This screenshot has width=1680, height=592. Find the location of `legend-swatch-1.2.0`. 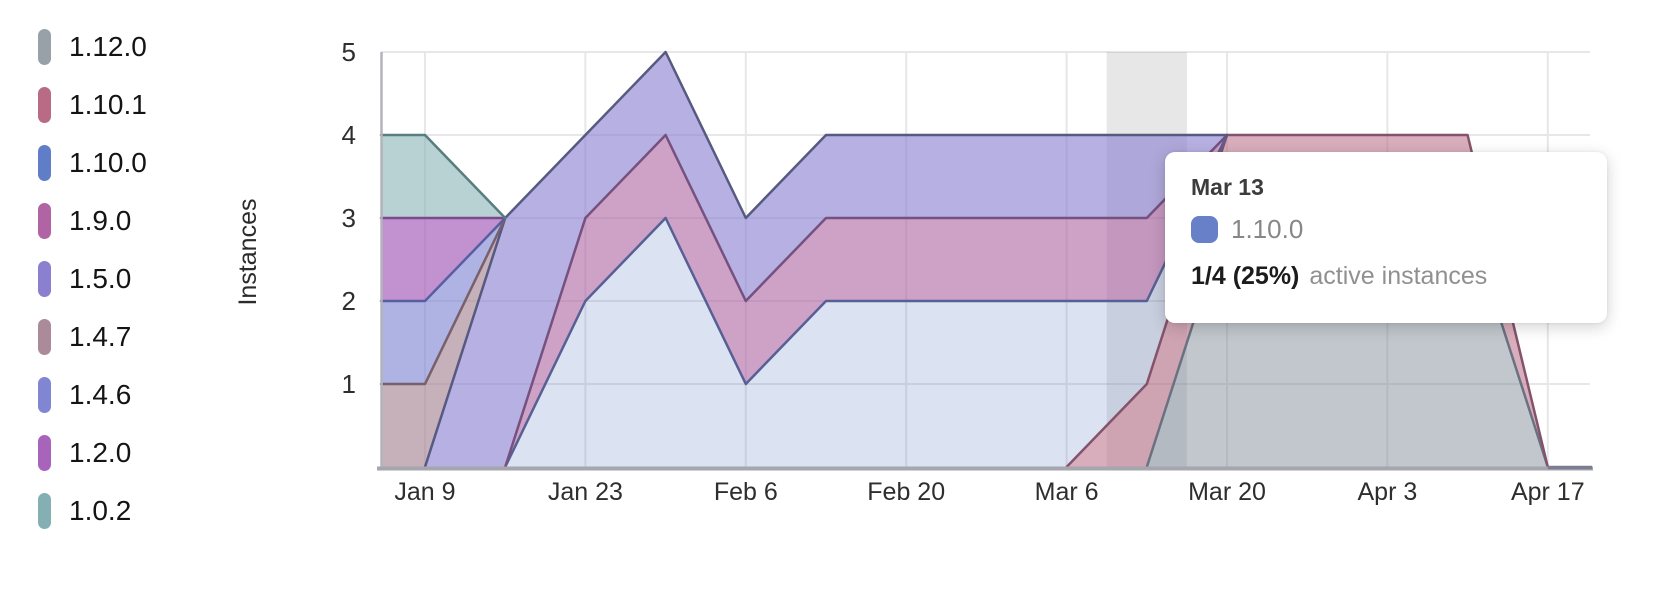

legend-swatch-1.2.0 is located at coordinates (44, 453).